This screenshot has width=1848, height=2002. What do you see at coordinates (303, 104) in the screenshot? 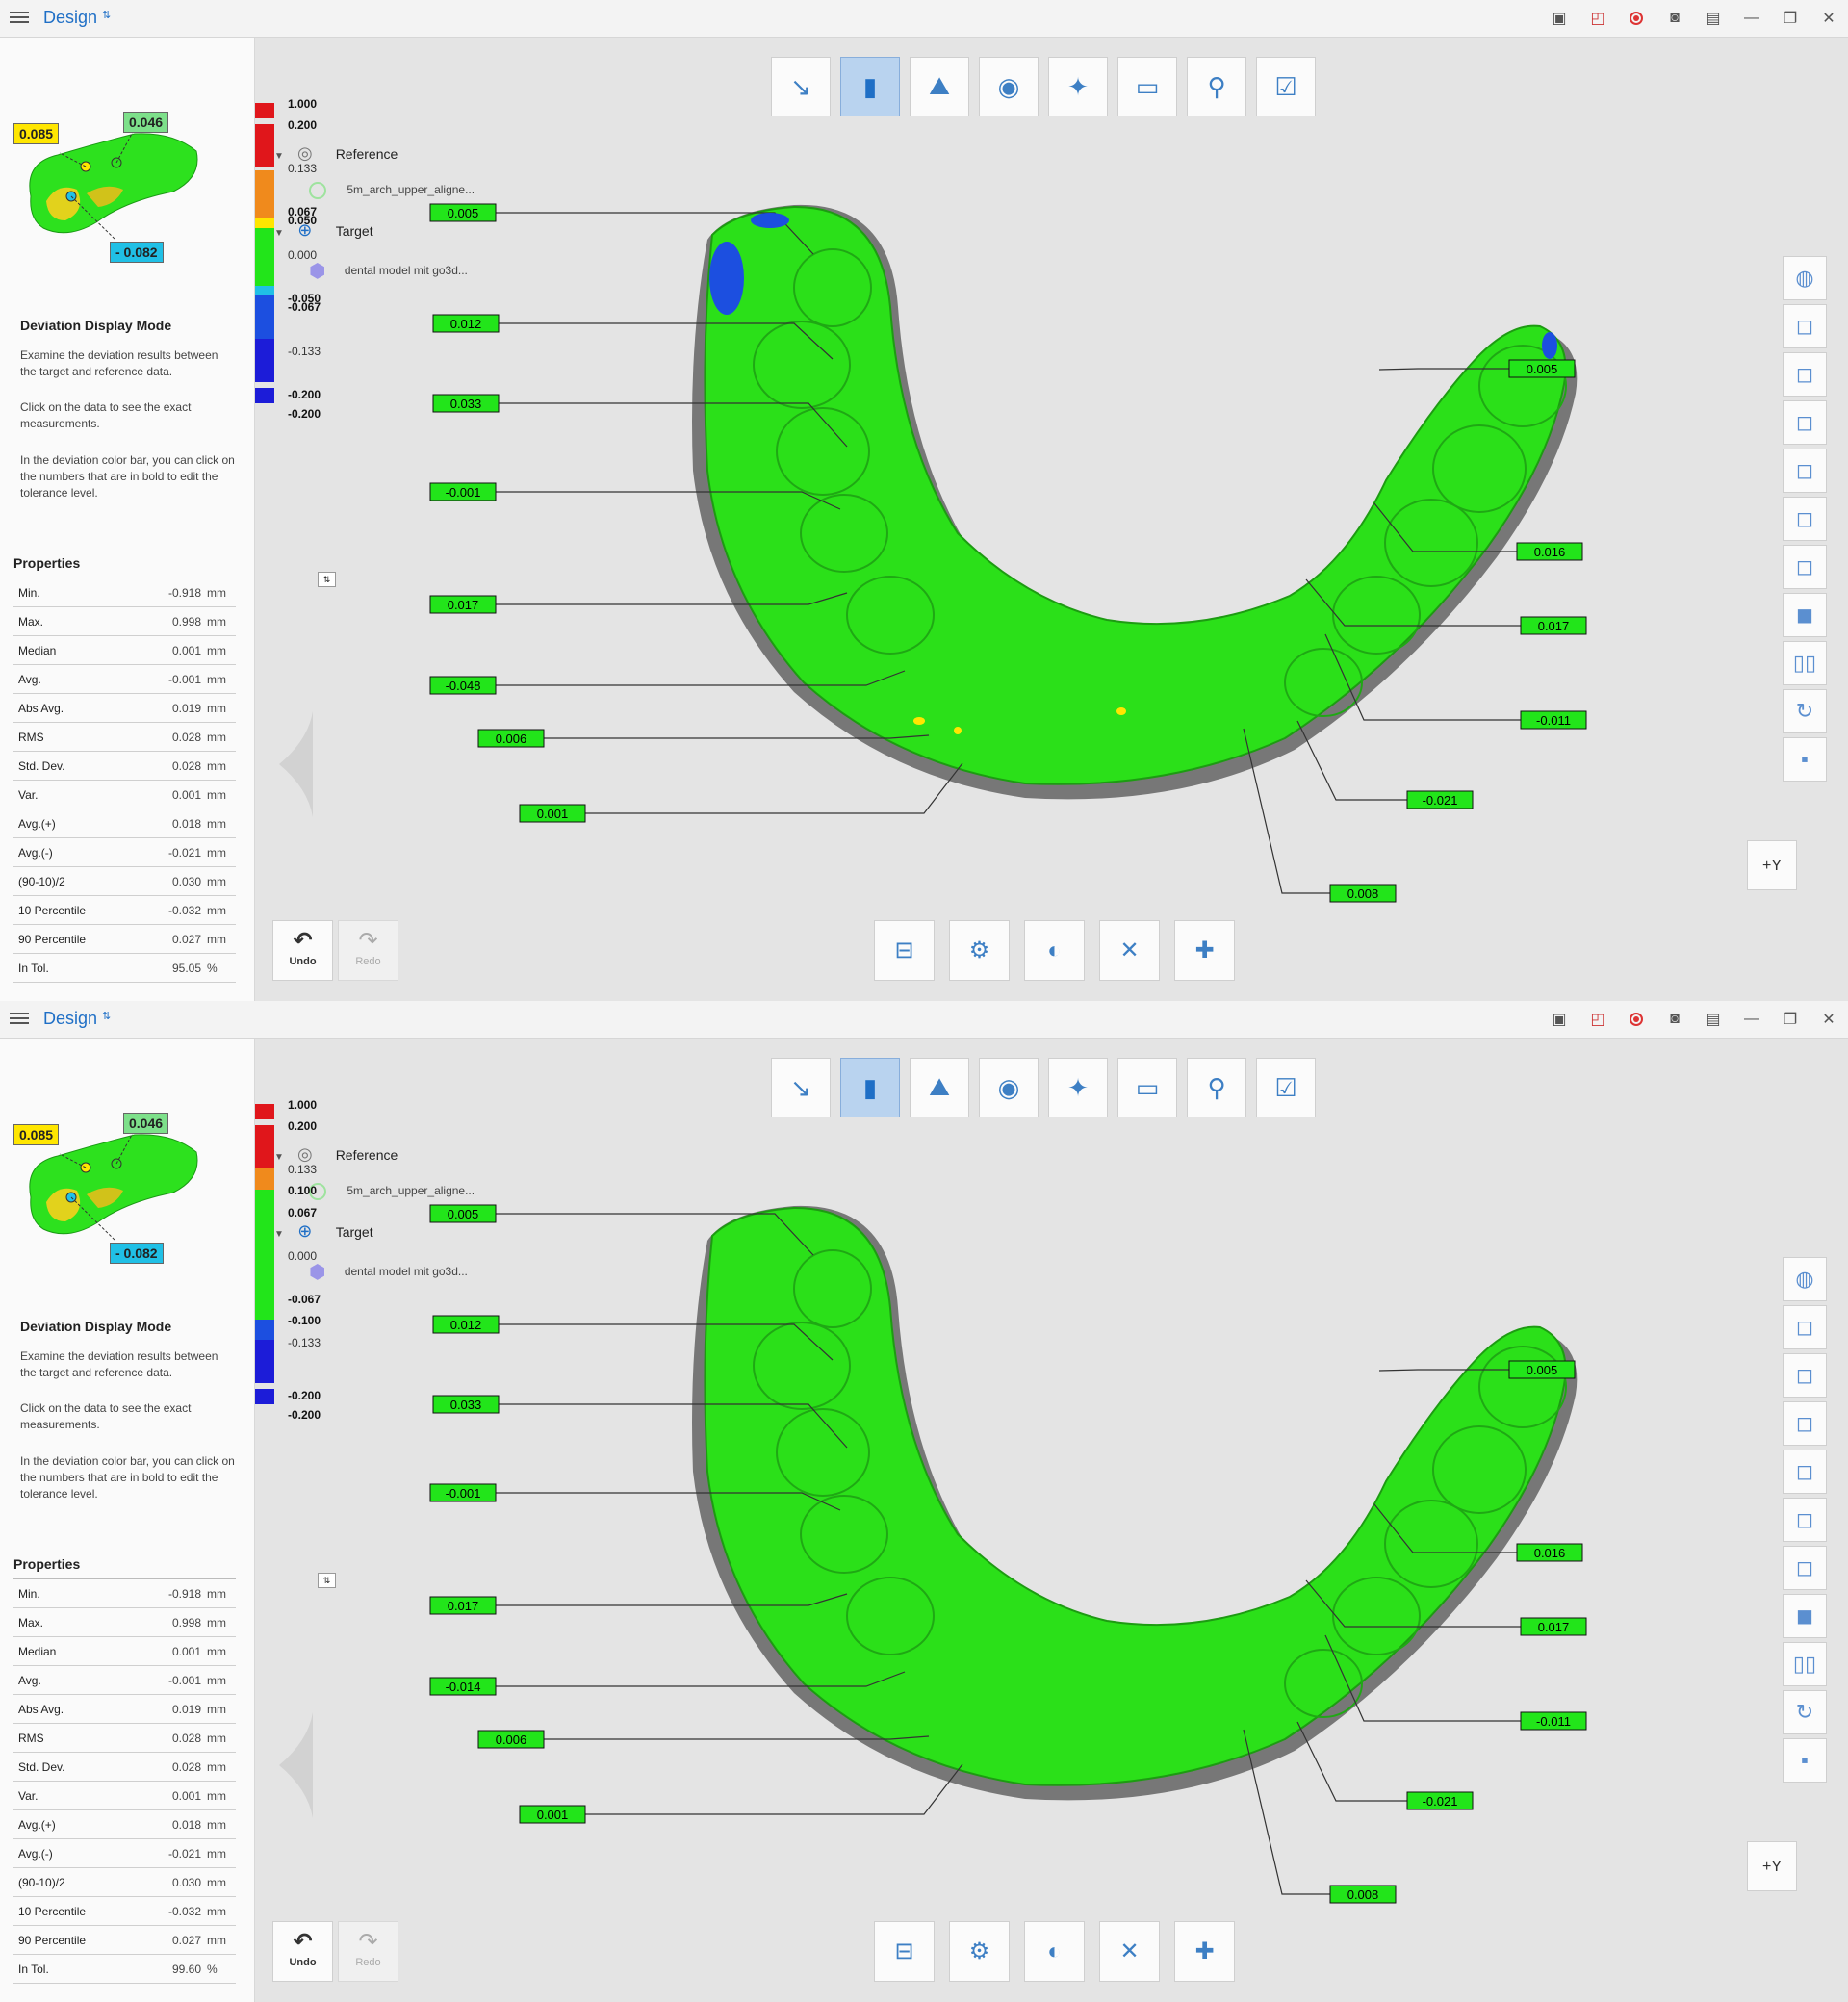
I see `colorbar-label: 1.000` at bounding box center [303, 104].